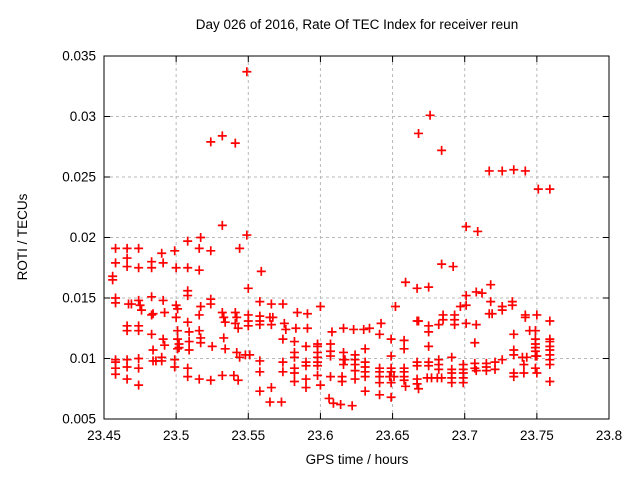  I want to click on x-tick-label: 23.8, so click(609, 435).